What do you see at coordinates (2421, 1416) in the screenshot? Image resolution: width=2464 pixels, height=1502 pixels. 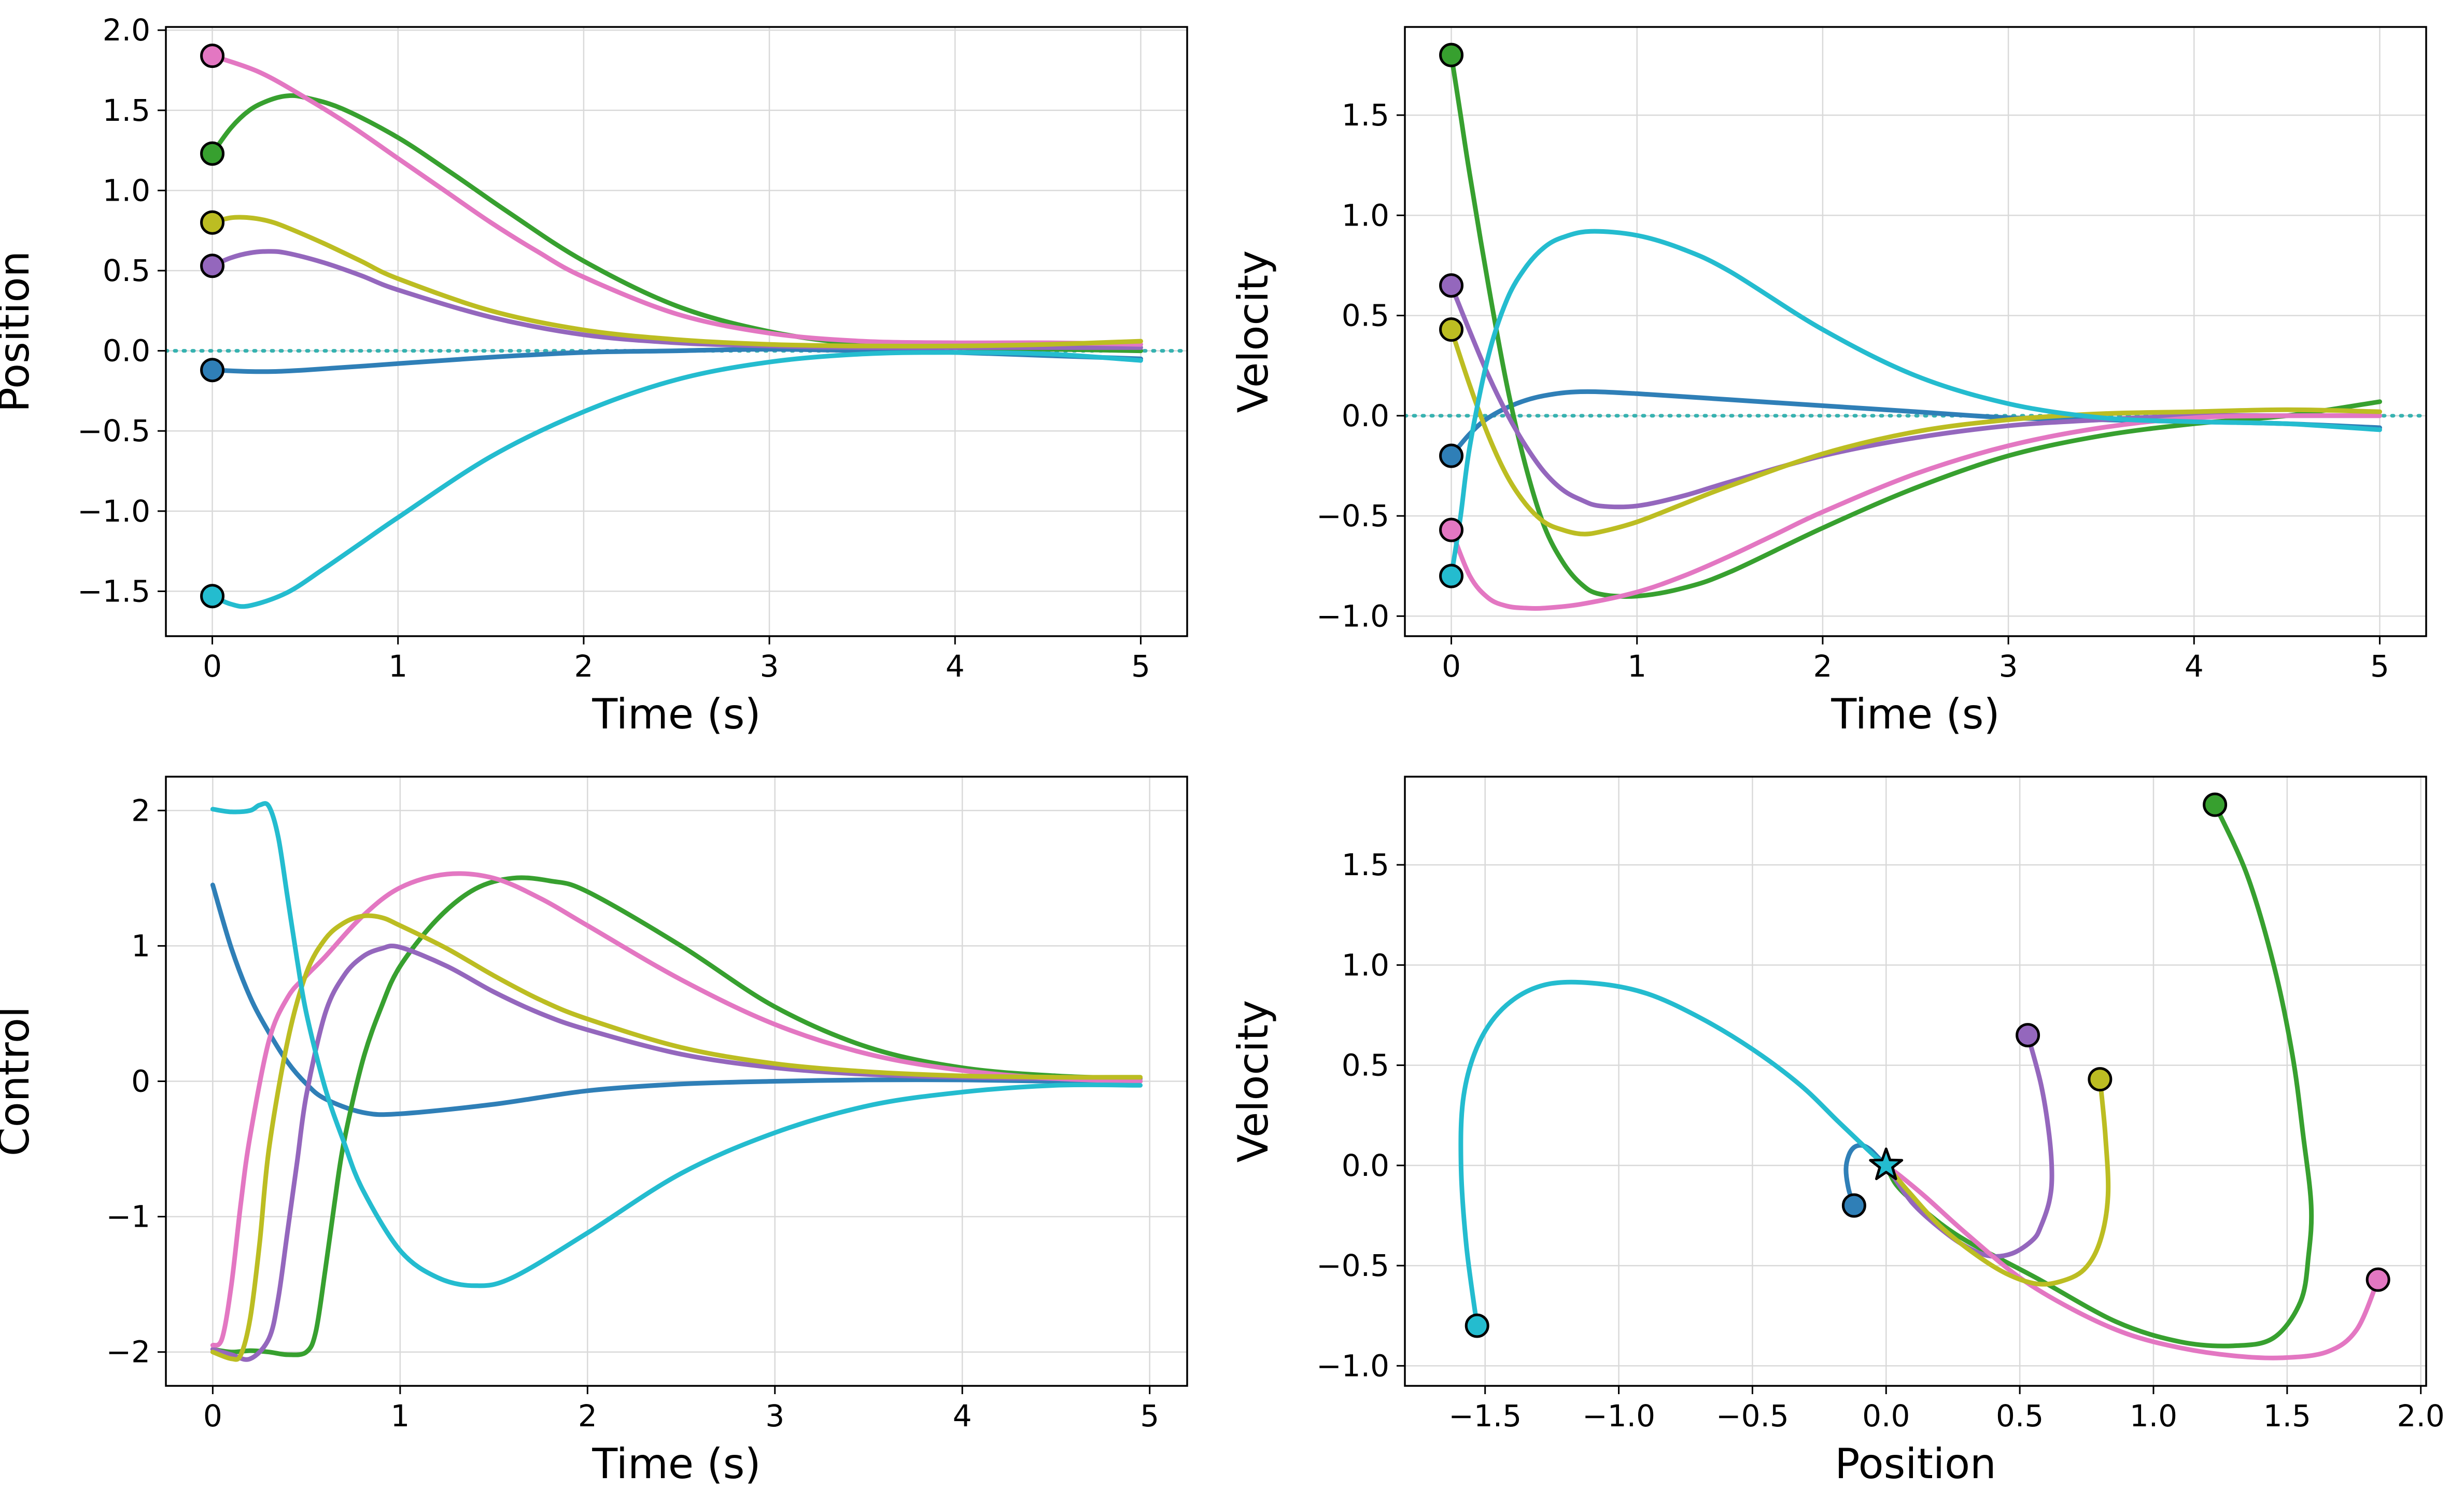 I see `x-tick-label: 2.0` at bounding box center [2421, 1416].